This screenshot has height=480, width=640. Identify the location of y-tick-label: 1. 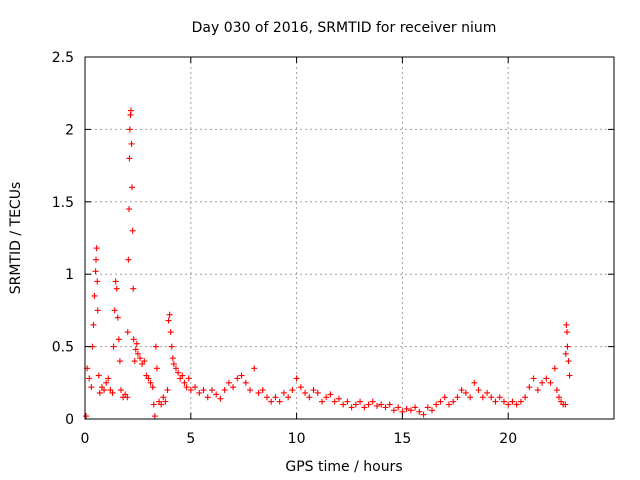
(69, 275).